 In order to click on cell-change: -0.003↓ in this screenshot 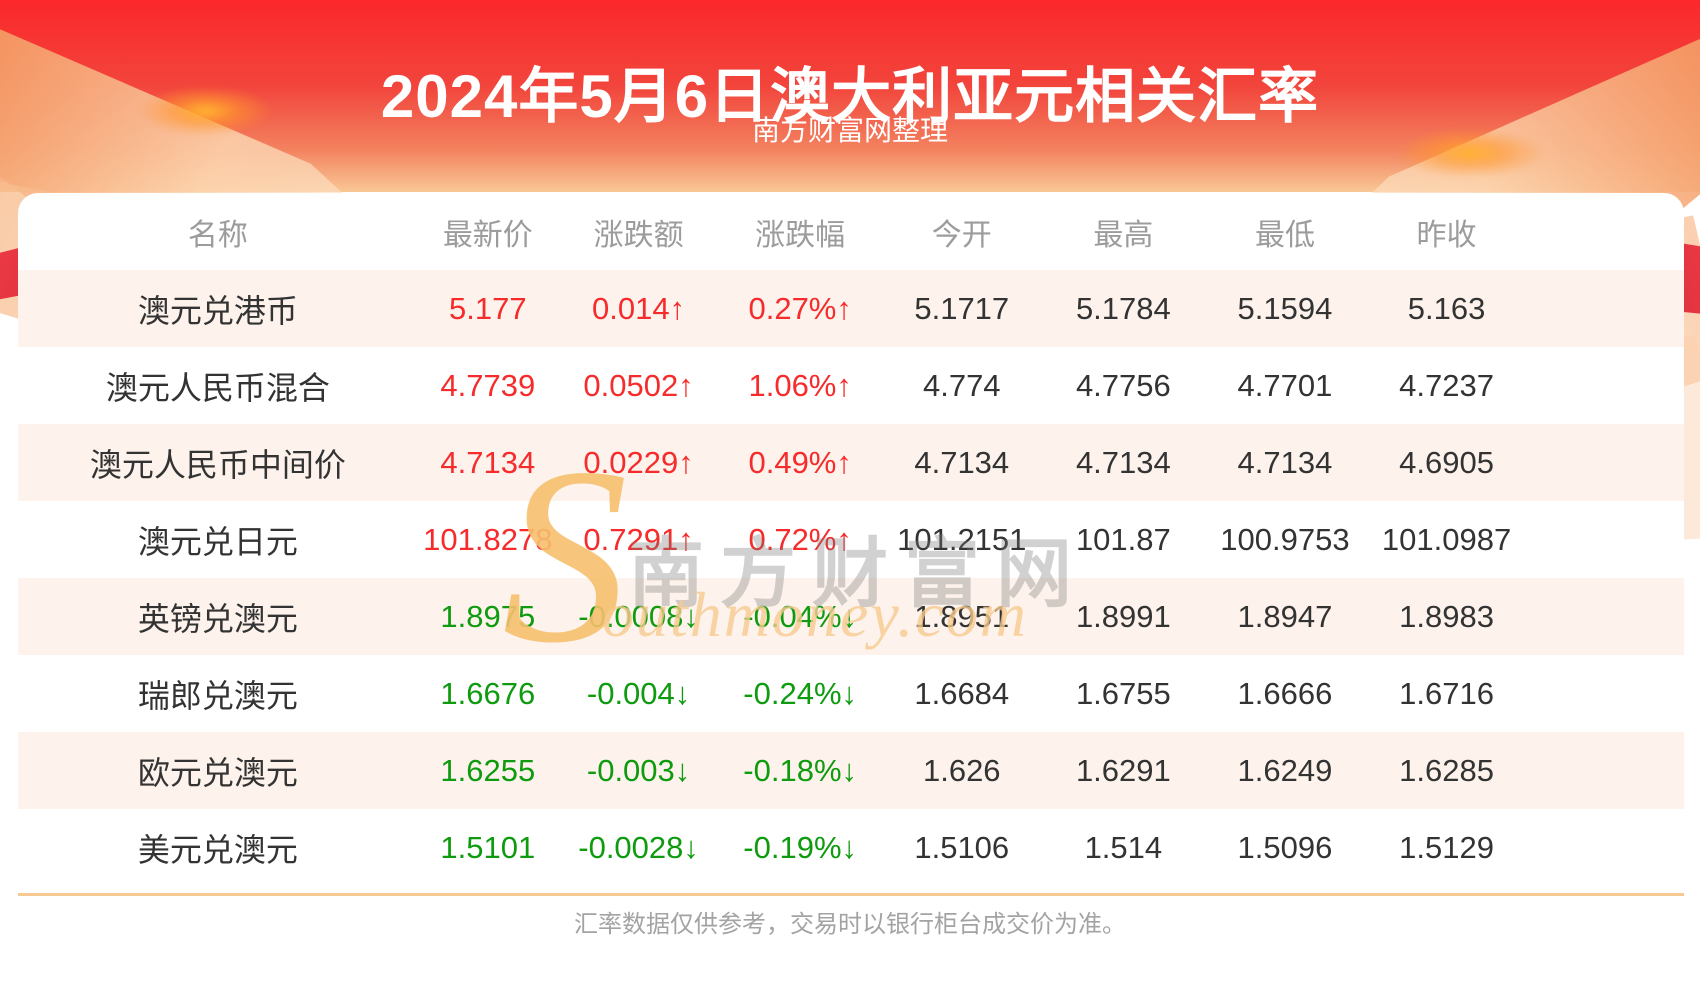, I will do `click(638, 770)`.